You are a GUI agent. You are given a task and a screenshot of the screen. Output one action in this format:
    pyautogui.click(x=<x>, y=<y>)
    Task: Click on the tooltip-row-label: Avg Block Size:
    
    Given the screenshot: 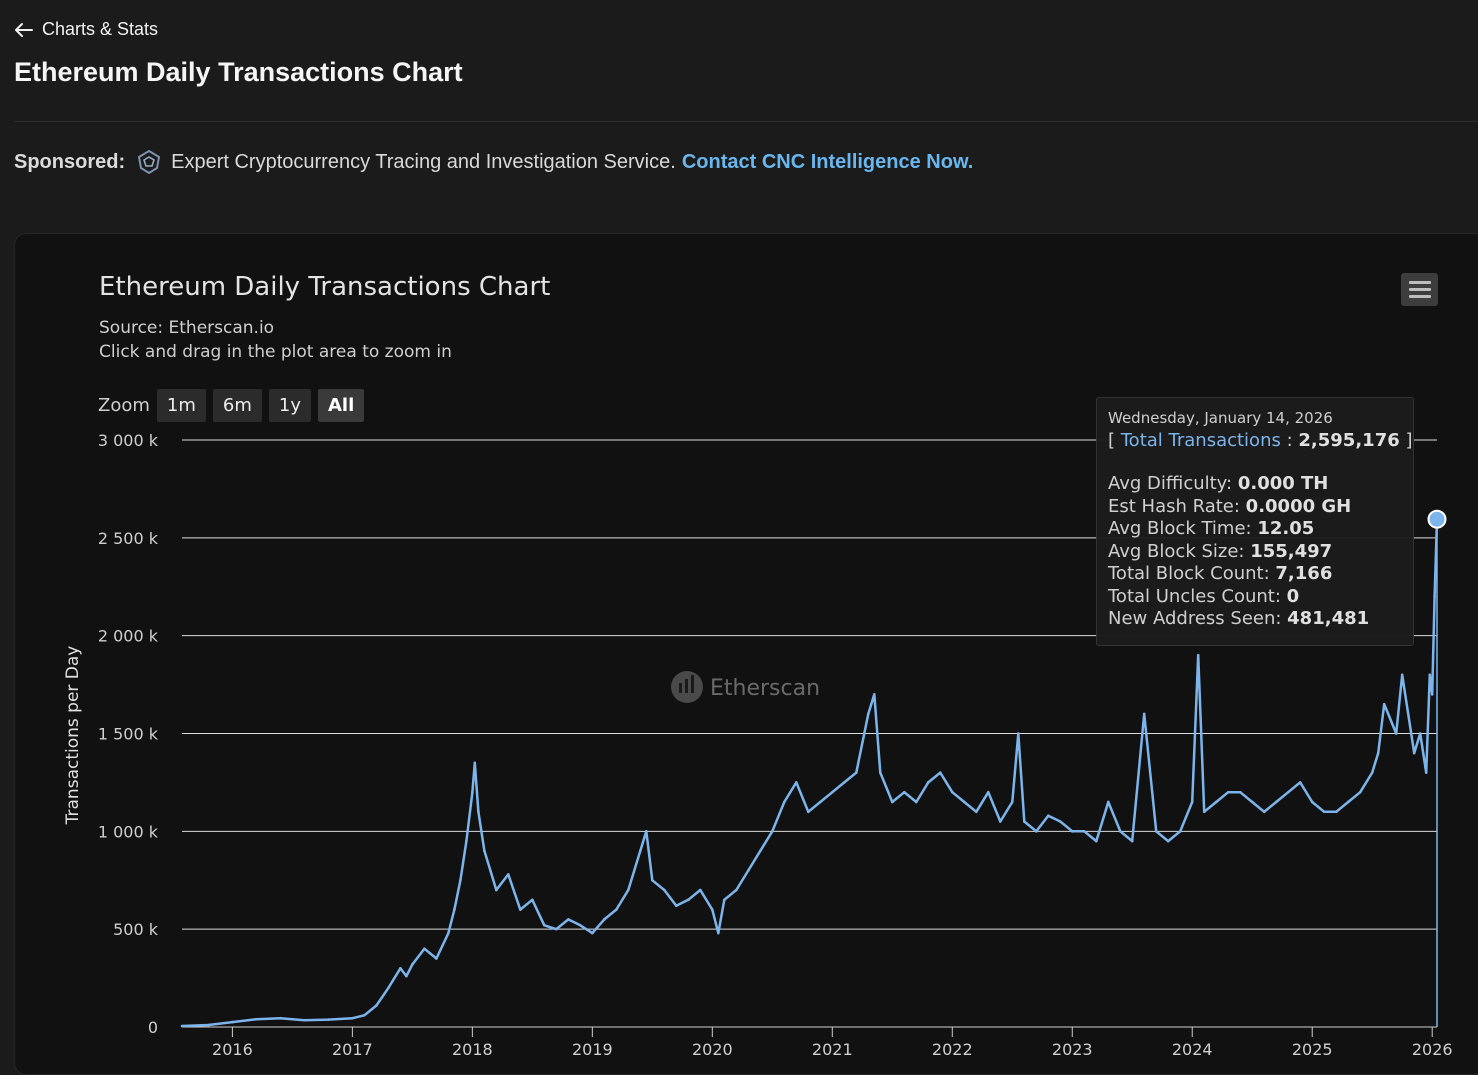 What is the action you would take?
    pyautogui.click(x=1179, y=551)
    